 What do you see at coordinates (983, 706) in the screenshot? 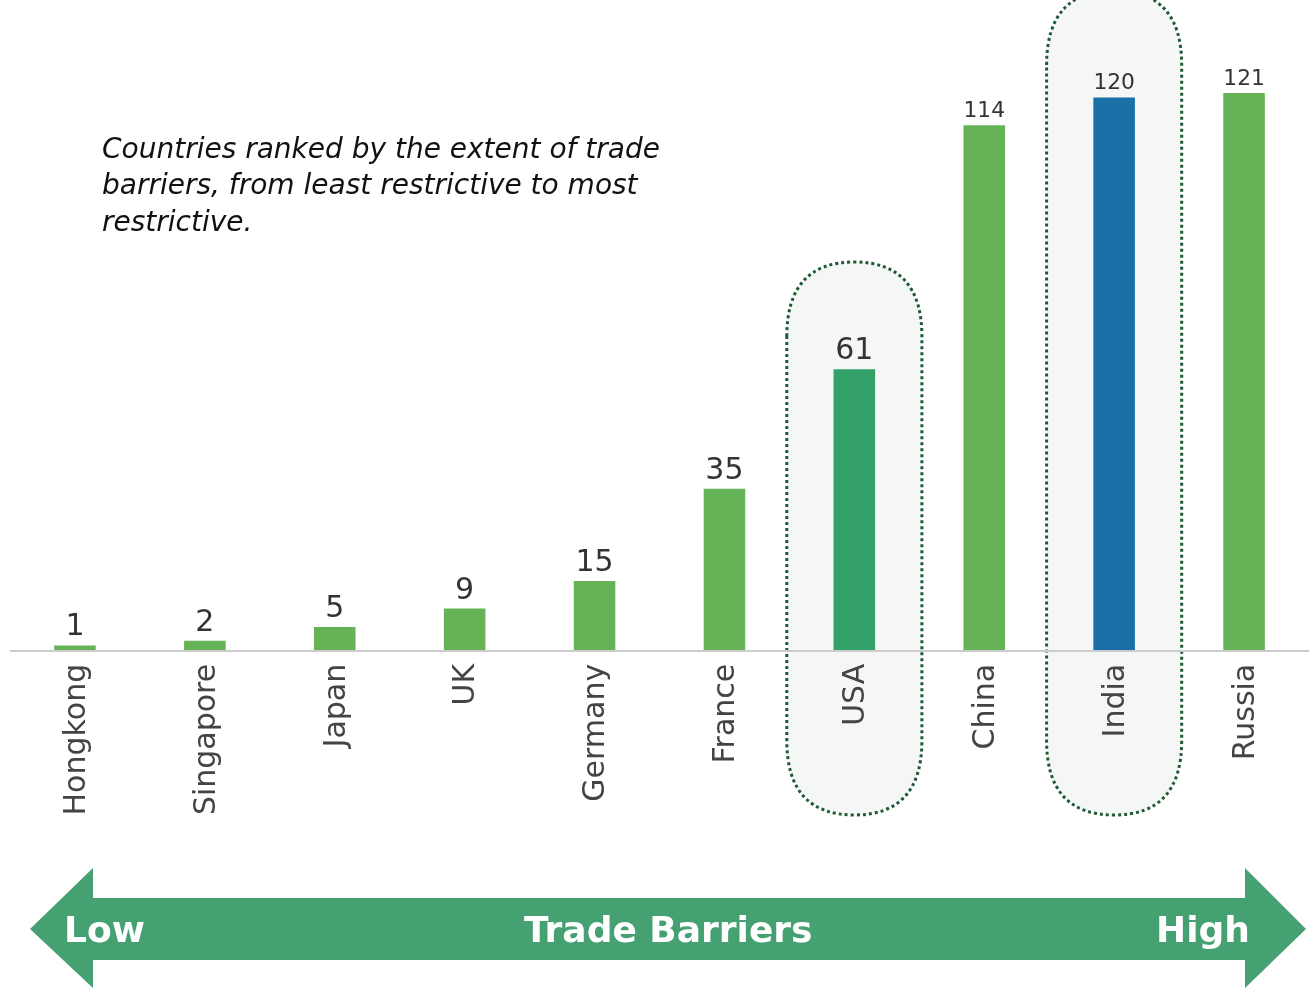
I see `x-tick-label: China` at bounding box center [983, 706].